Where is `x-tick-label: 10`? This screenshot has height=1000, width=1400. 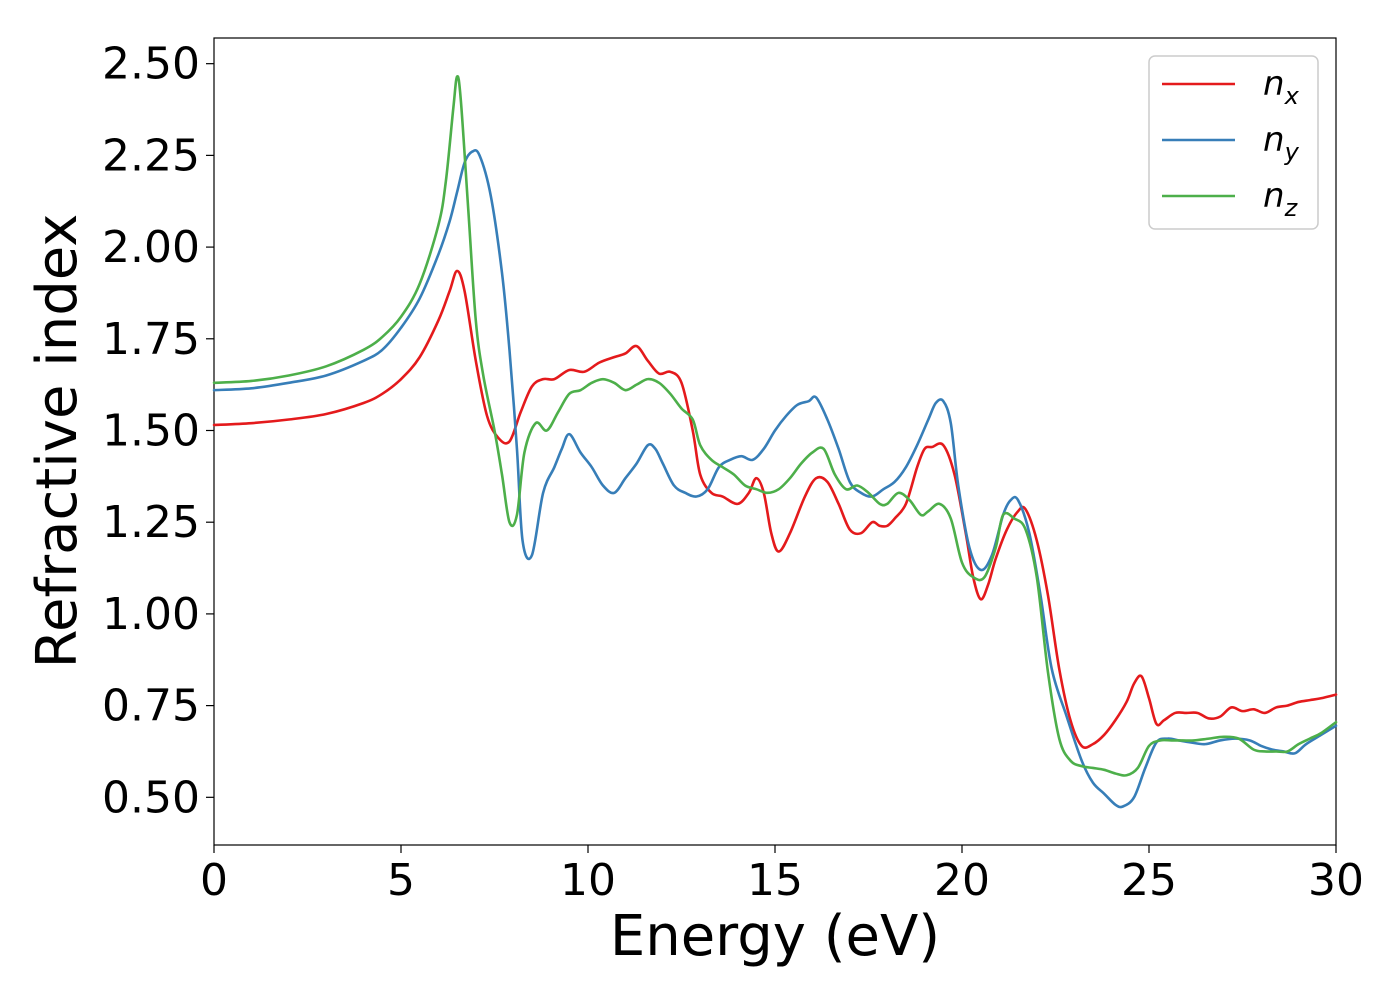 x-tick-label: 10 is located at coordinates (588, 880).